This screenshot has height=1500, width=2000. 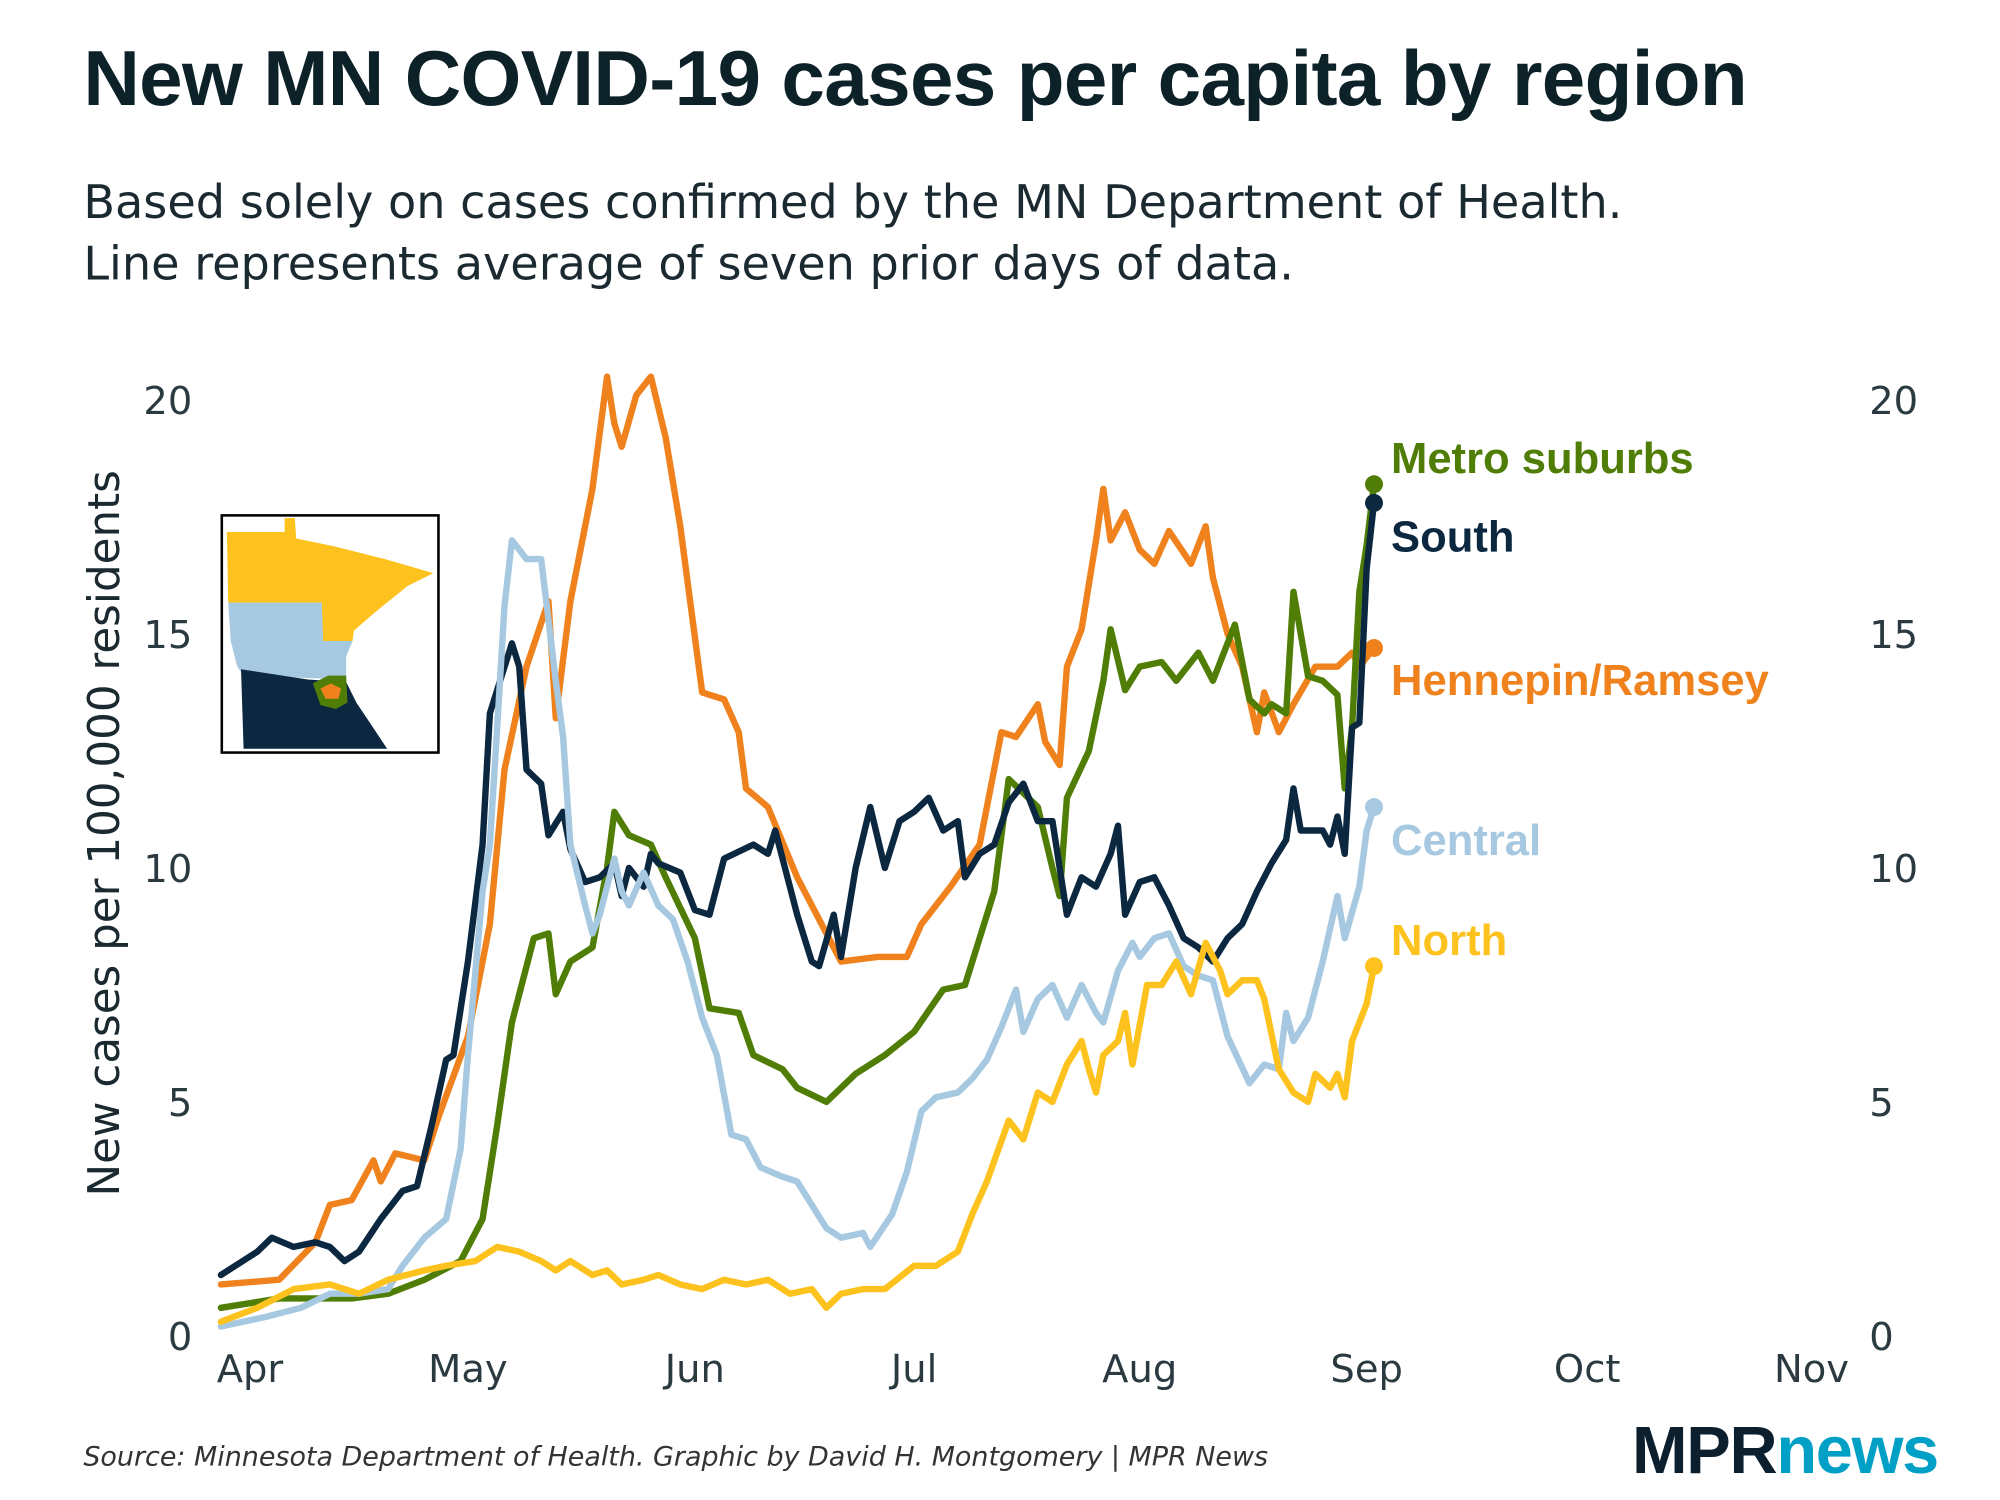 What do you see at coordinates (290, 641) in the screenshot?
I see `map-region-central` at bounding box center [290, 641].